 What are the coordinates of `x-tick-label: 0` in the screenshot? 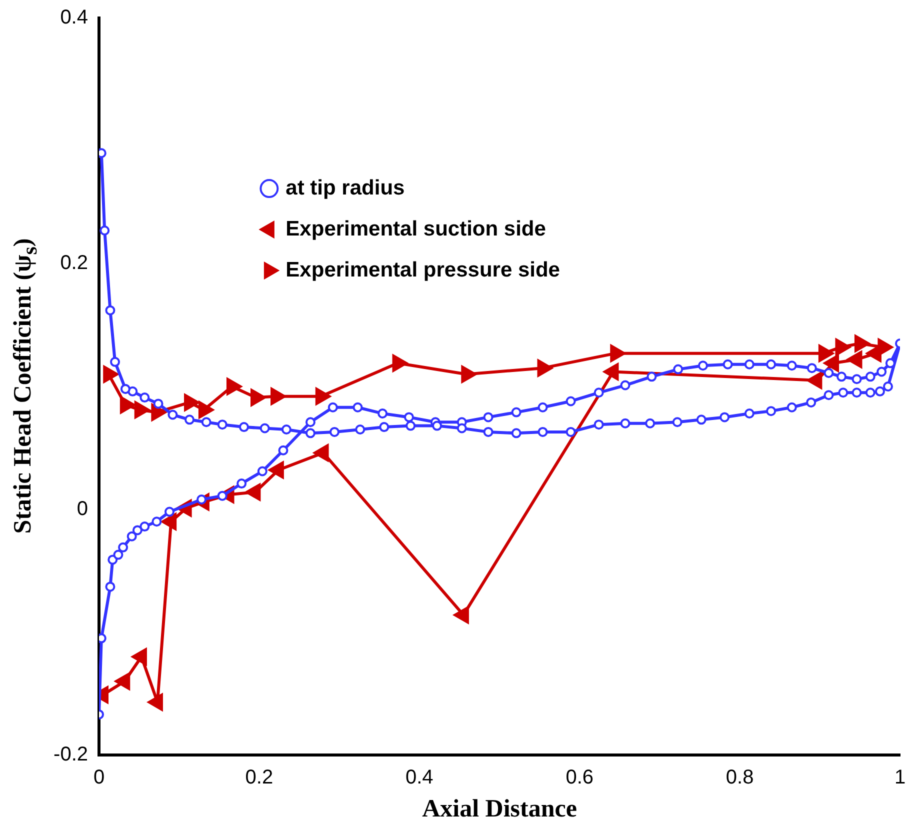 It's located at (99, 777).